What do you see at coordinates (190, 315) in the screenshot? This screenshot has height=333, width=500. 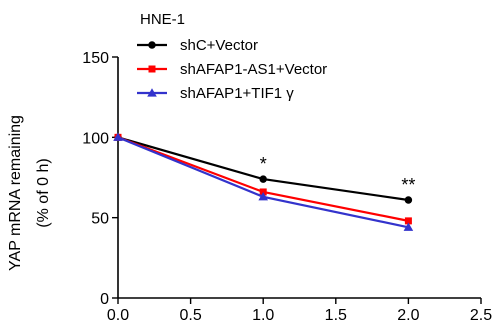 I see `x-tick-label: 0.5` at bounding box center [190, 315].